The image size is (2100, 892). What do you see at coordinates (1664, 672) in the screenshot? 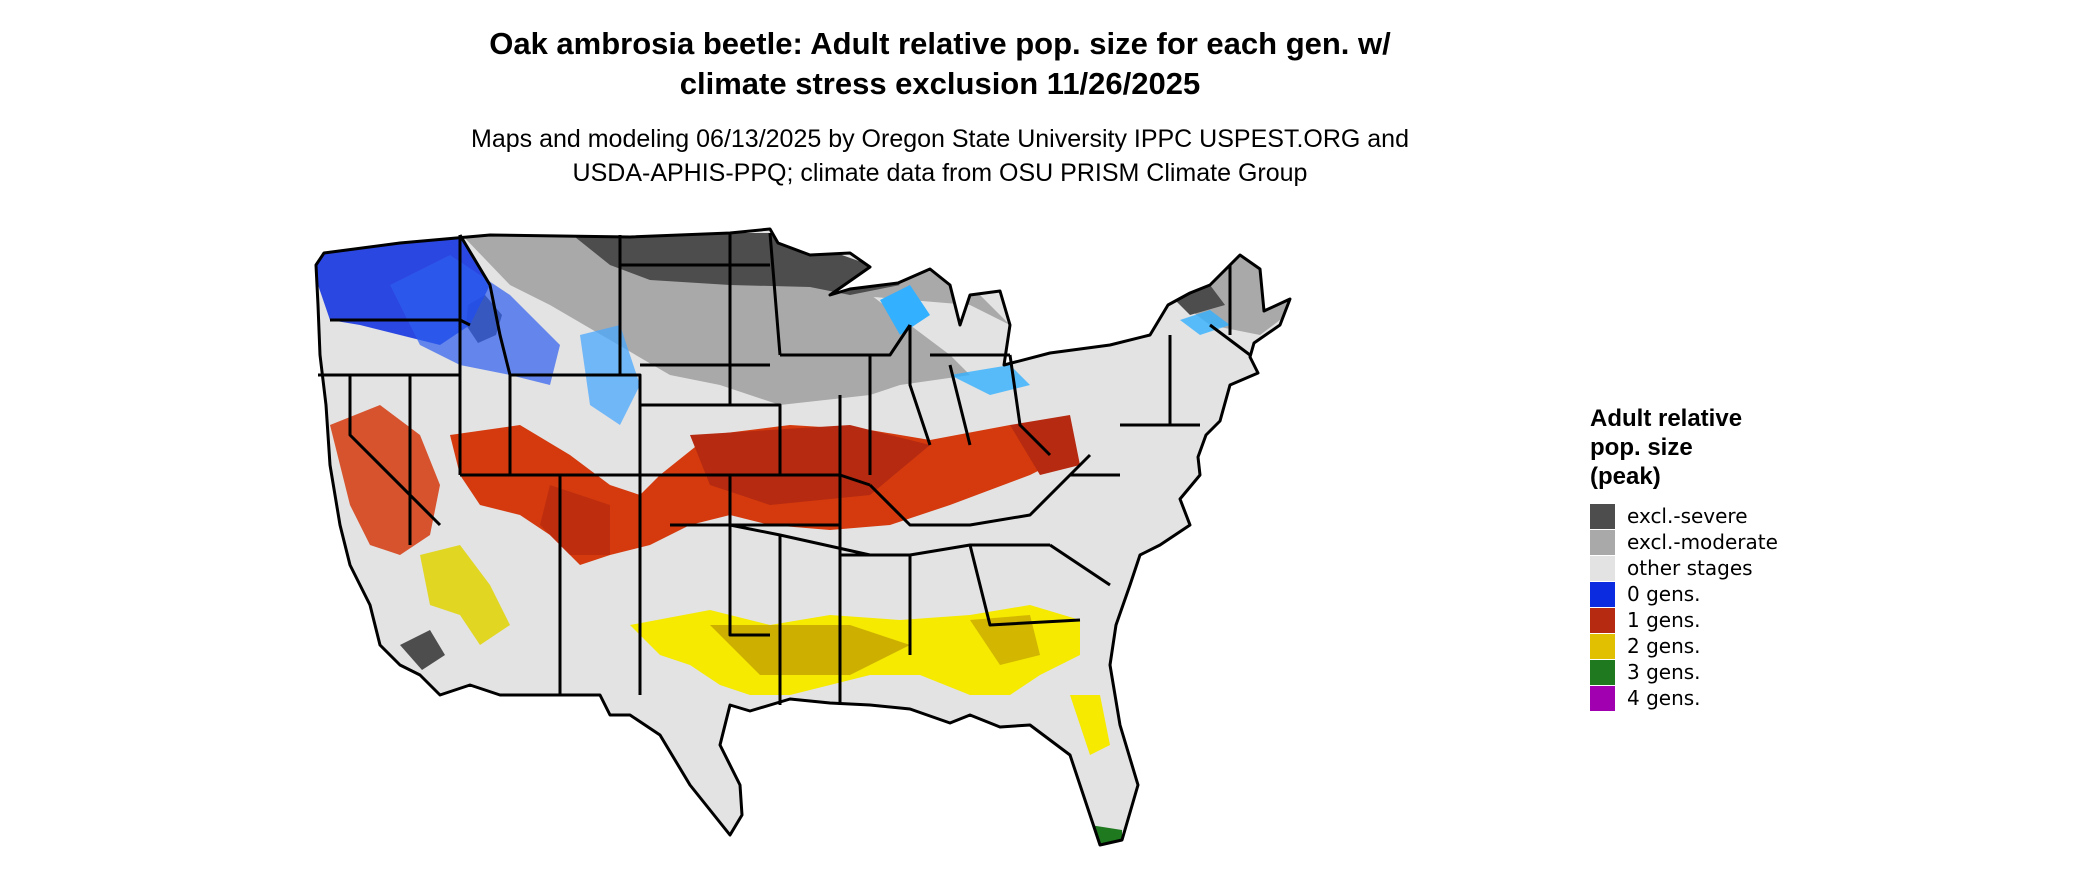
I see `legend-label: 3 gens.` at bounding box center [1664, 672].